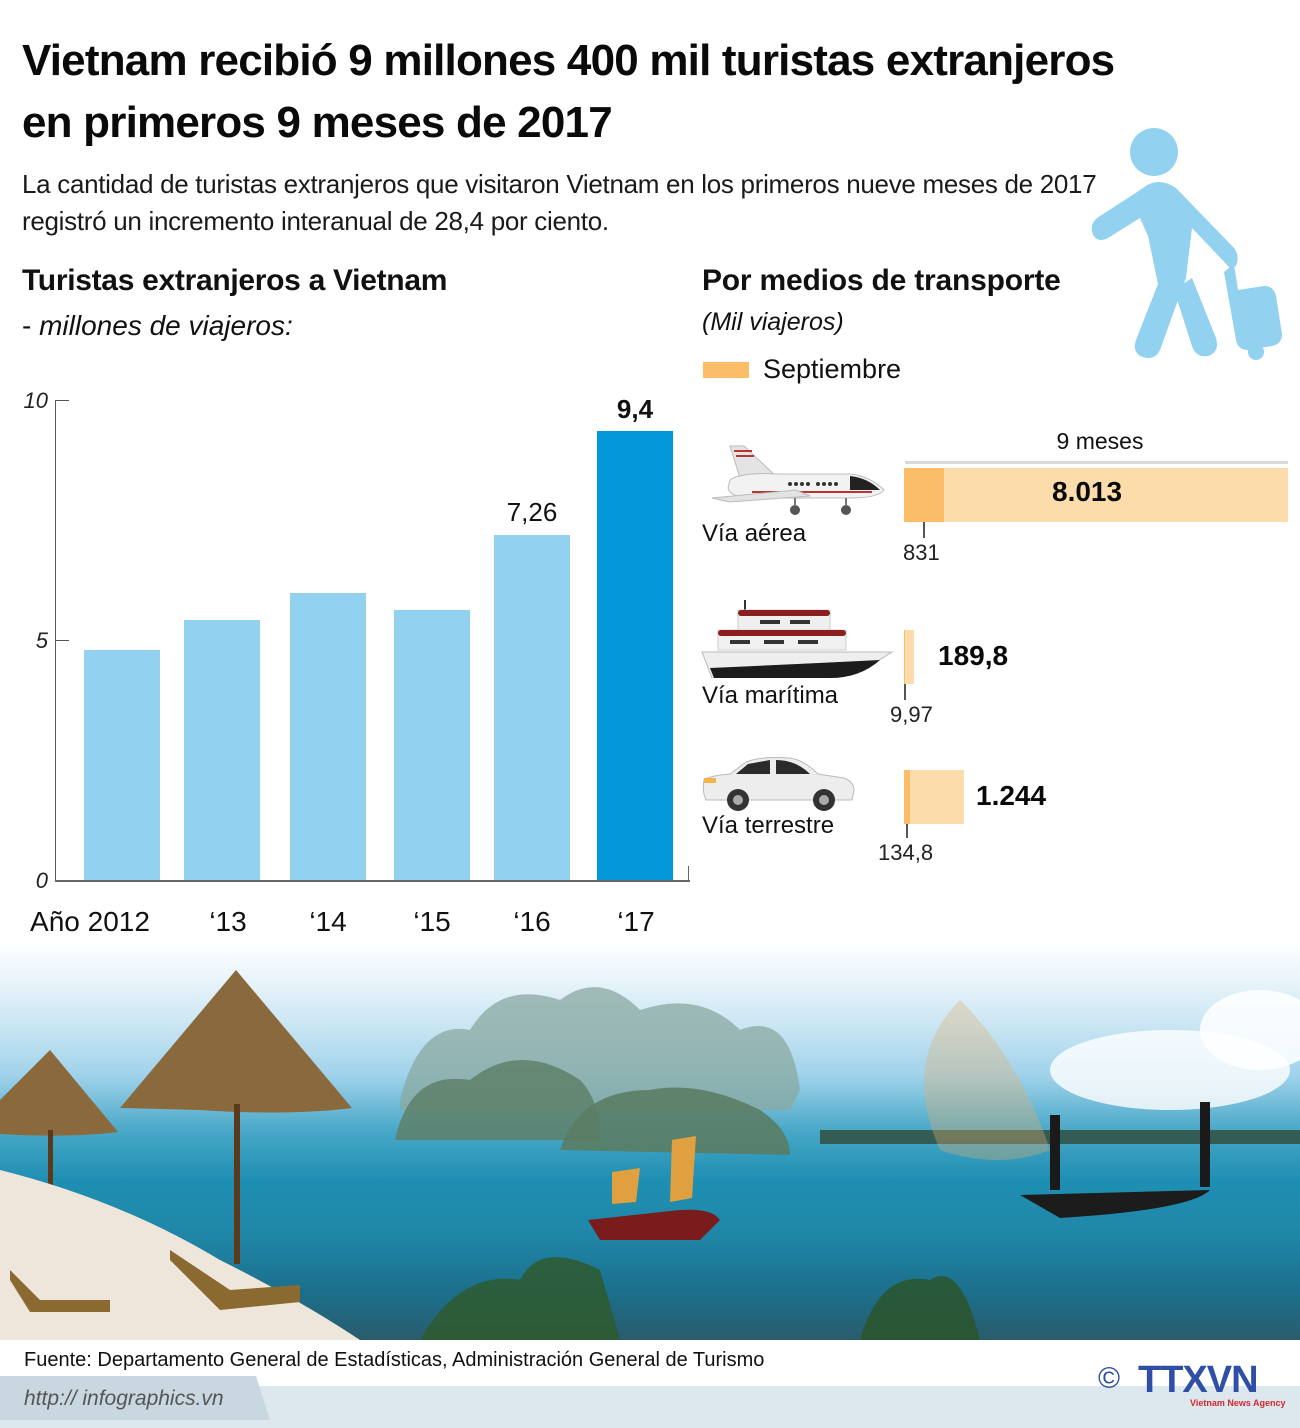  What do you see at coordinates (532, 512) in the screenshot?
I see `bar-value-2016: 7,26` at bounding box center [532, 512].